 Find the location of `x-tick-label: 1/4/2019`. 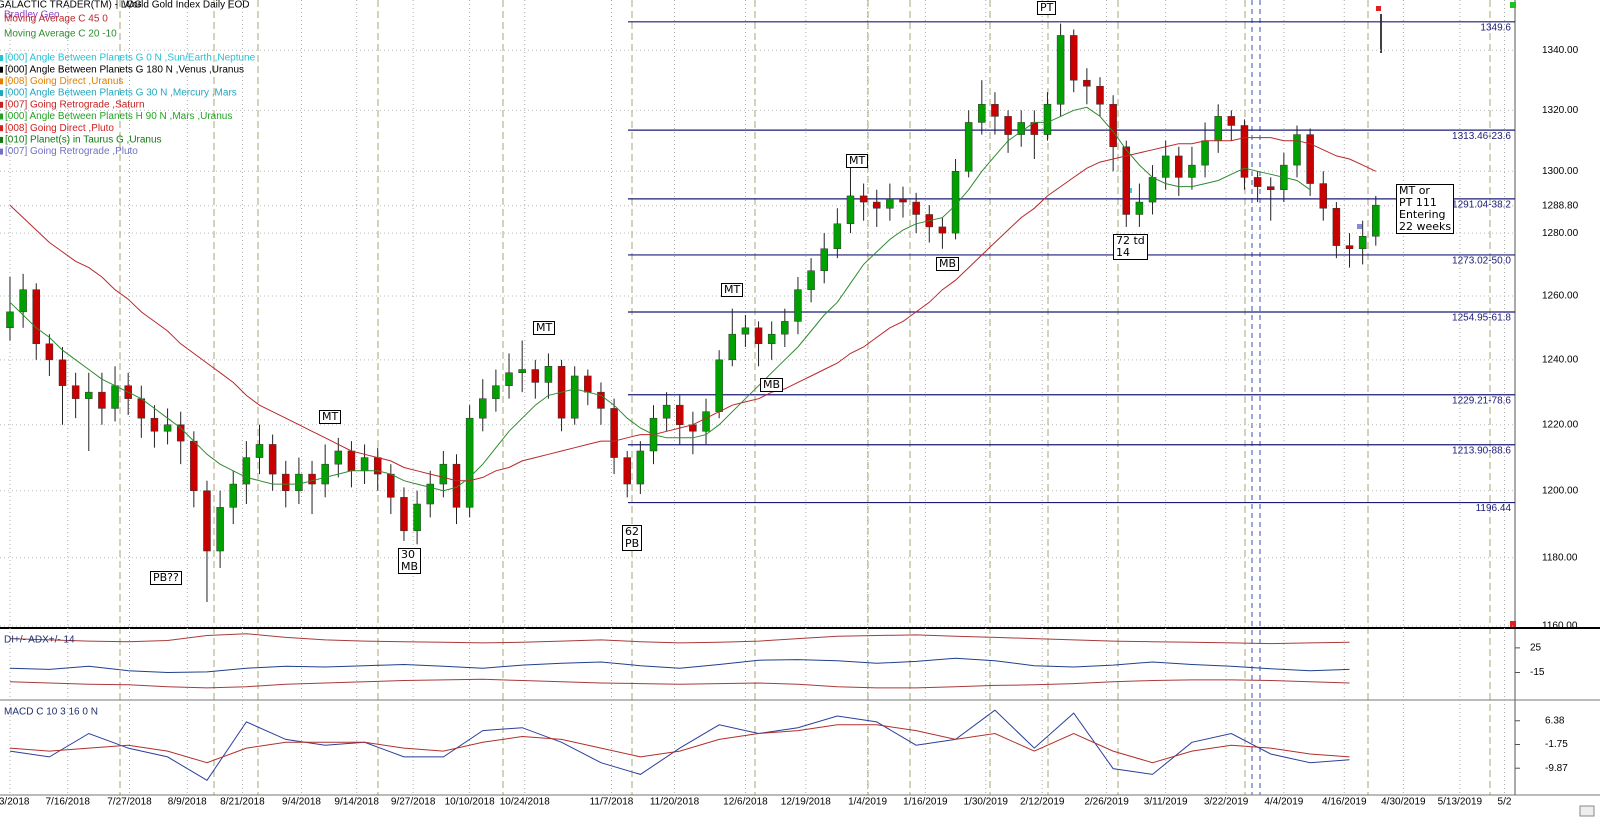

x-tick-label: 1/4/2019 is located at coordinates (867, 802).